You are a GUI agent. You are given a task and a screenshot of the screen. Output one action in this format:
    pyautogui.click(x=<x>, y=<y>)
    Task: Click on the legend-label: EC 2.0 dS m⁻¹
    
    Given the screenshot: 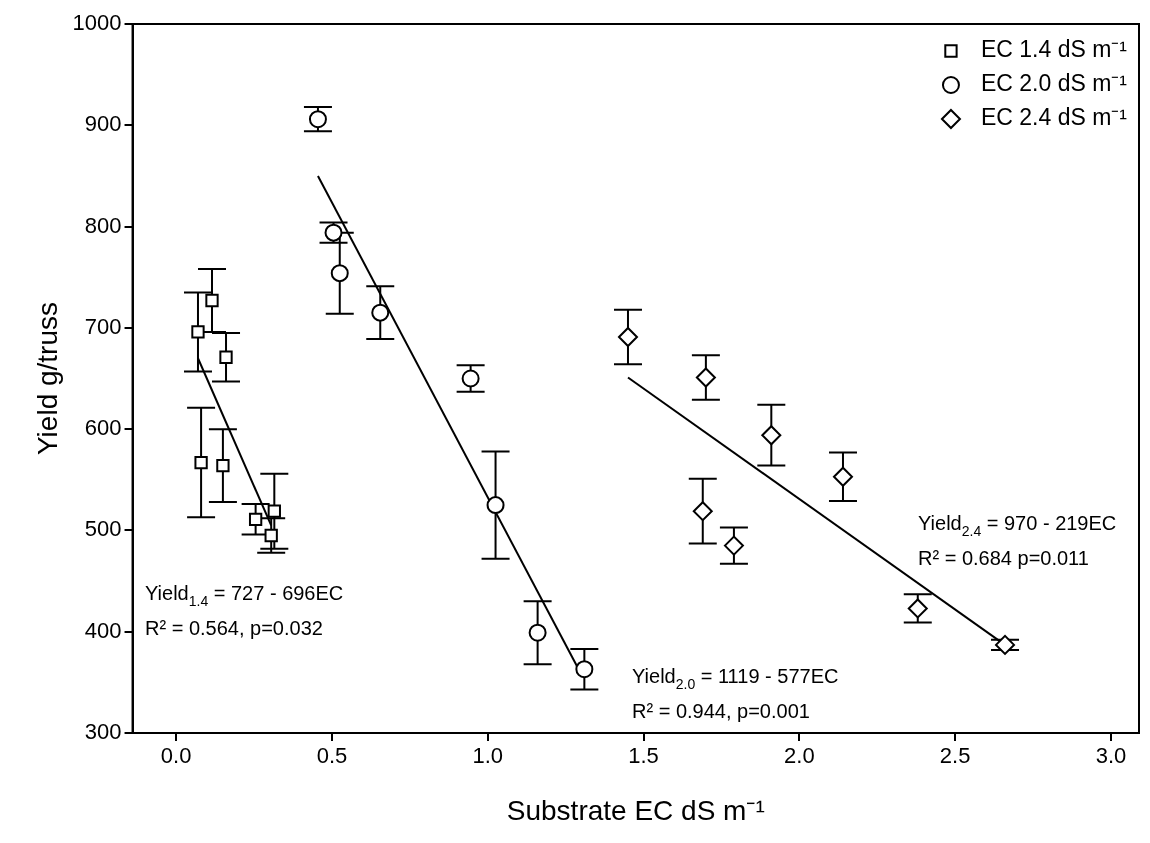 What is the action you would take?
    pyautogui.click(x=1054, y=83)
    